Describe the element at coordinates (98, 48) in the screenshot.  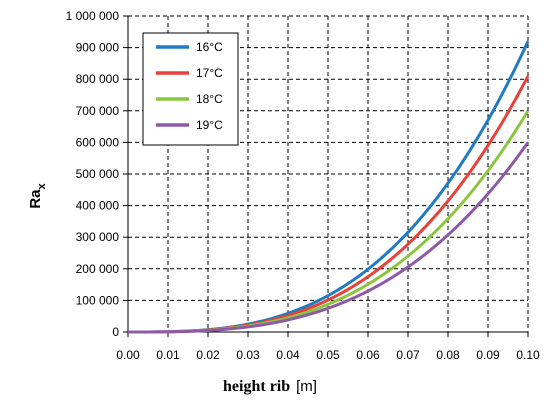
I see `y-tick-label: 900 000` at that location.